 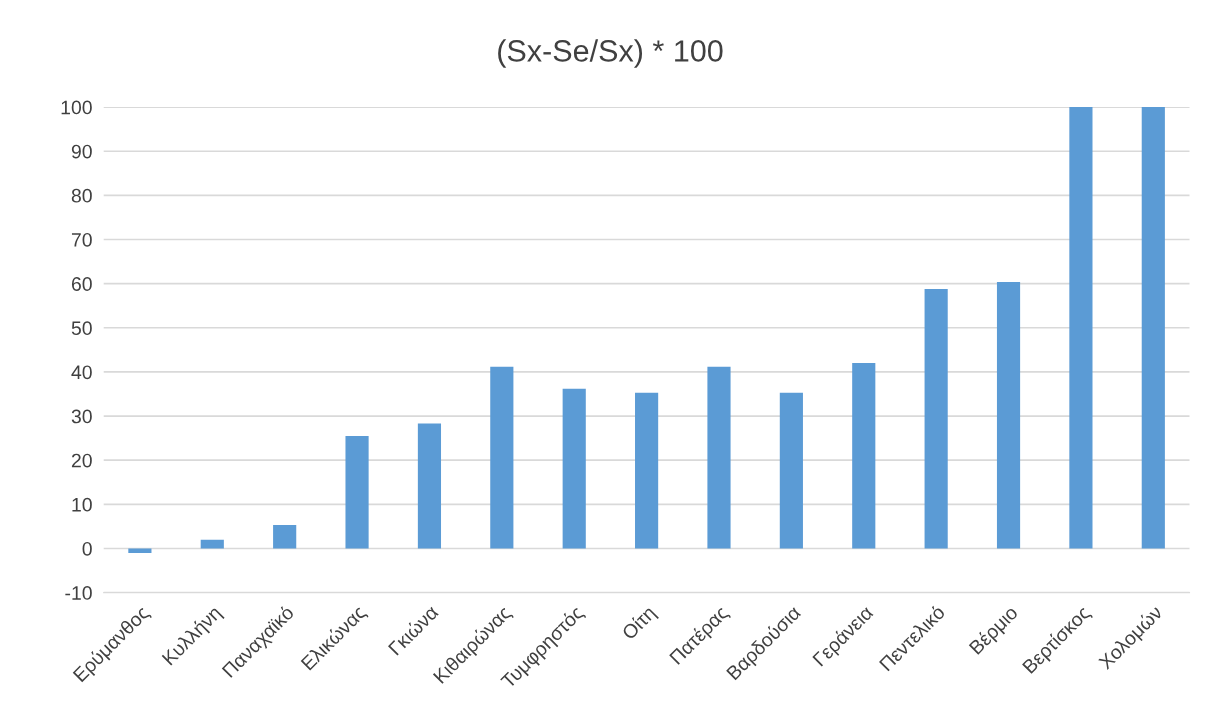 What do you see at coordinates (78, 593) in the screenshot?
I see `y-tick-label: -10` at bounding box center [78, 593].